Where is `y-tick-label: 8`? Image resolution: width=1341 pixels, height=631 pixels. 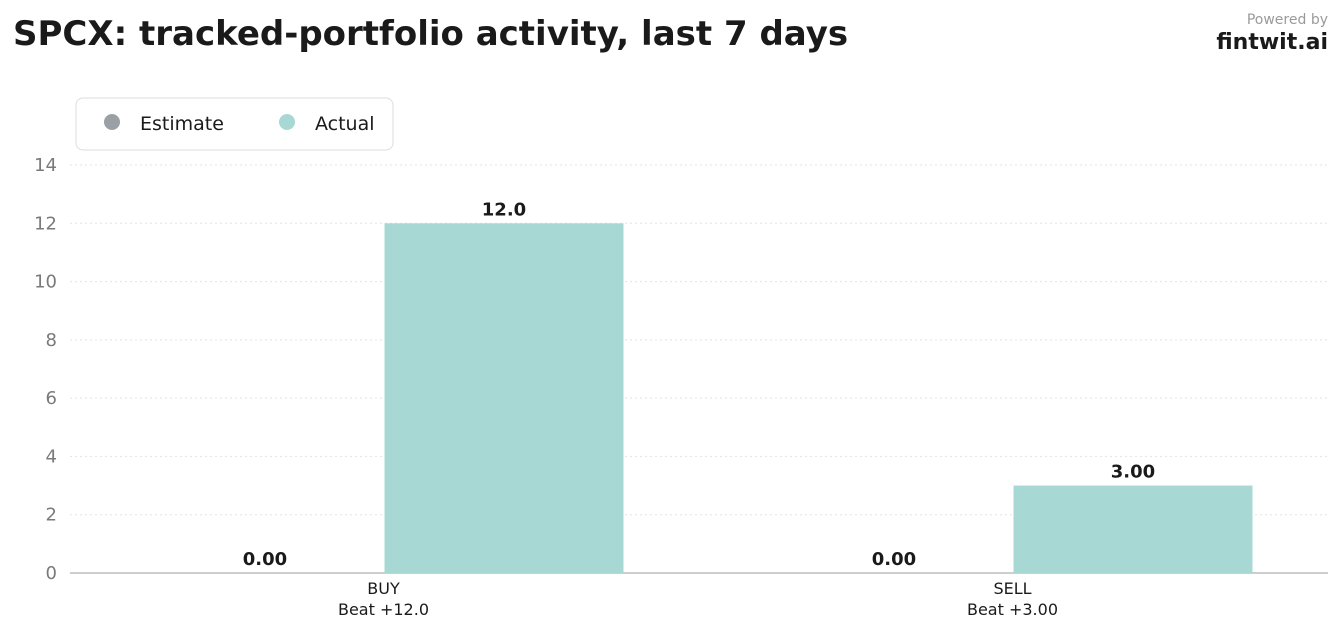
y-tick-label: 8 is located at coordinates (51, 340).